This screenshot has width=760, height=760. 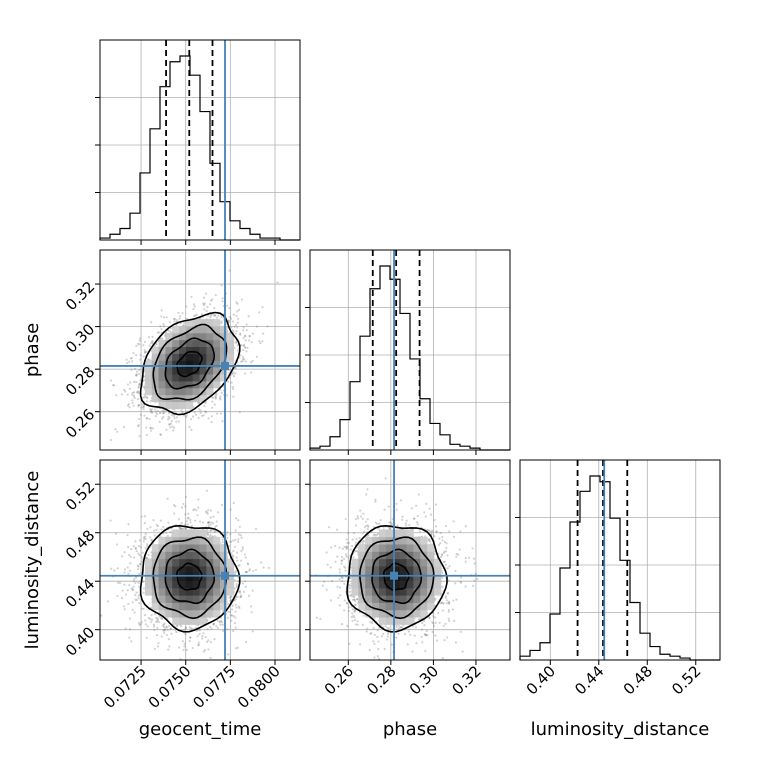 I want to click on x-tick-label: 0.0775, so click(x=214, y=687).